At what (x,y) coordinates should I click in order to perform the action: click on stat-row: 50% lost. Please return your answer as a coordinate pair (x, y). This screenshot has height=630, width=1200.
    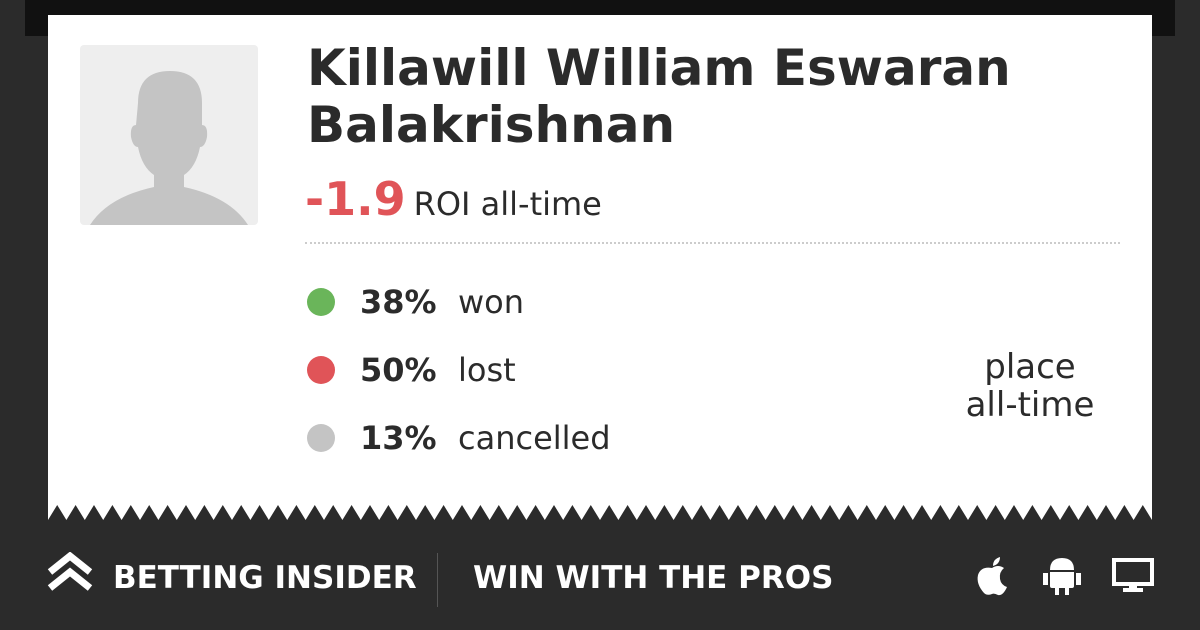
    Looking at the image, I should click on (411, 370).